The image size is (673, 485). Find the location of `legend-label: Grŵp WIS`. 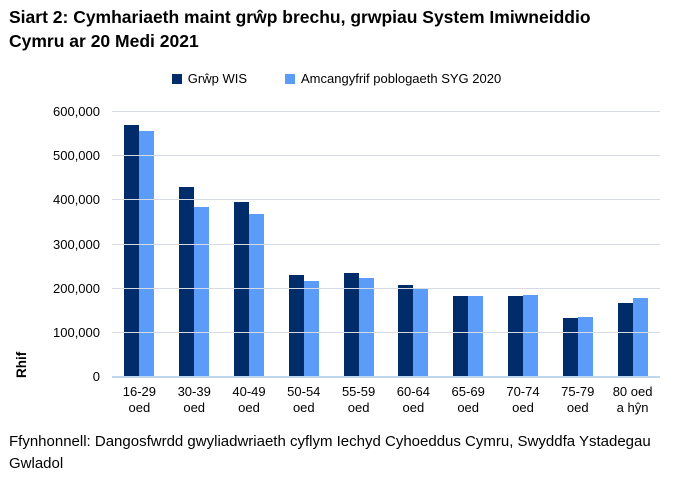

legend-label: Grŵp WIS is located at coordinates (217, 78).